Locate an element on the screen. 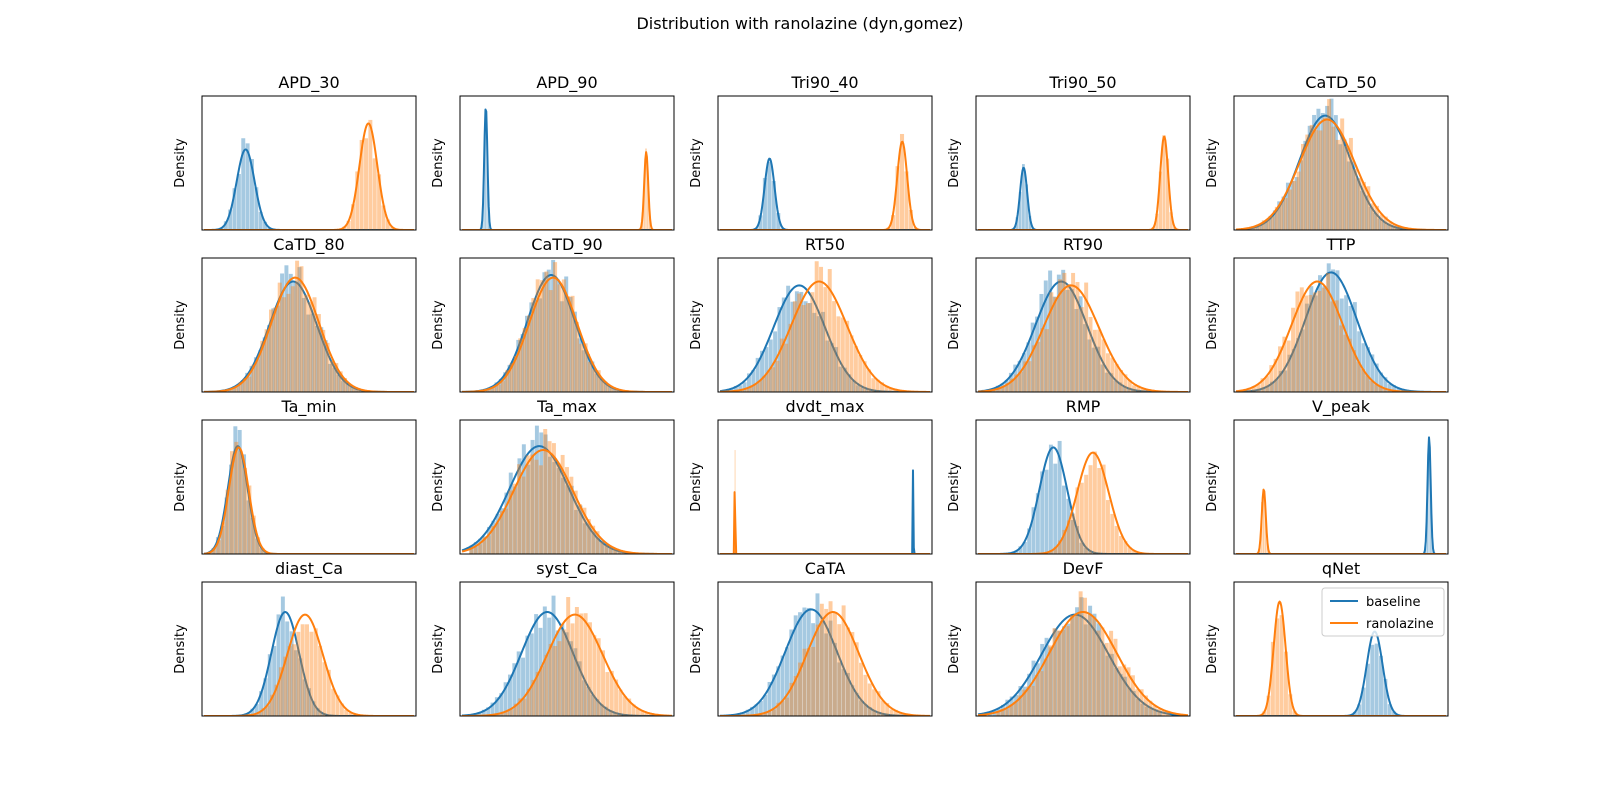 Image resolution: width=1600 pixels, height=800 pixels. hist-bar-apd-30-ranolazine is located at coordinates (357, 200).